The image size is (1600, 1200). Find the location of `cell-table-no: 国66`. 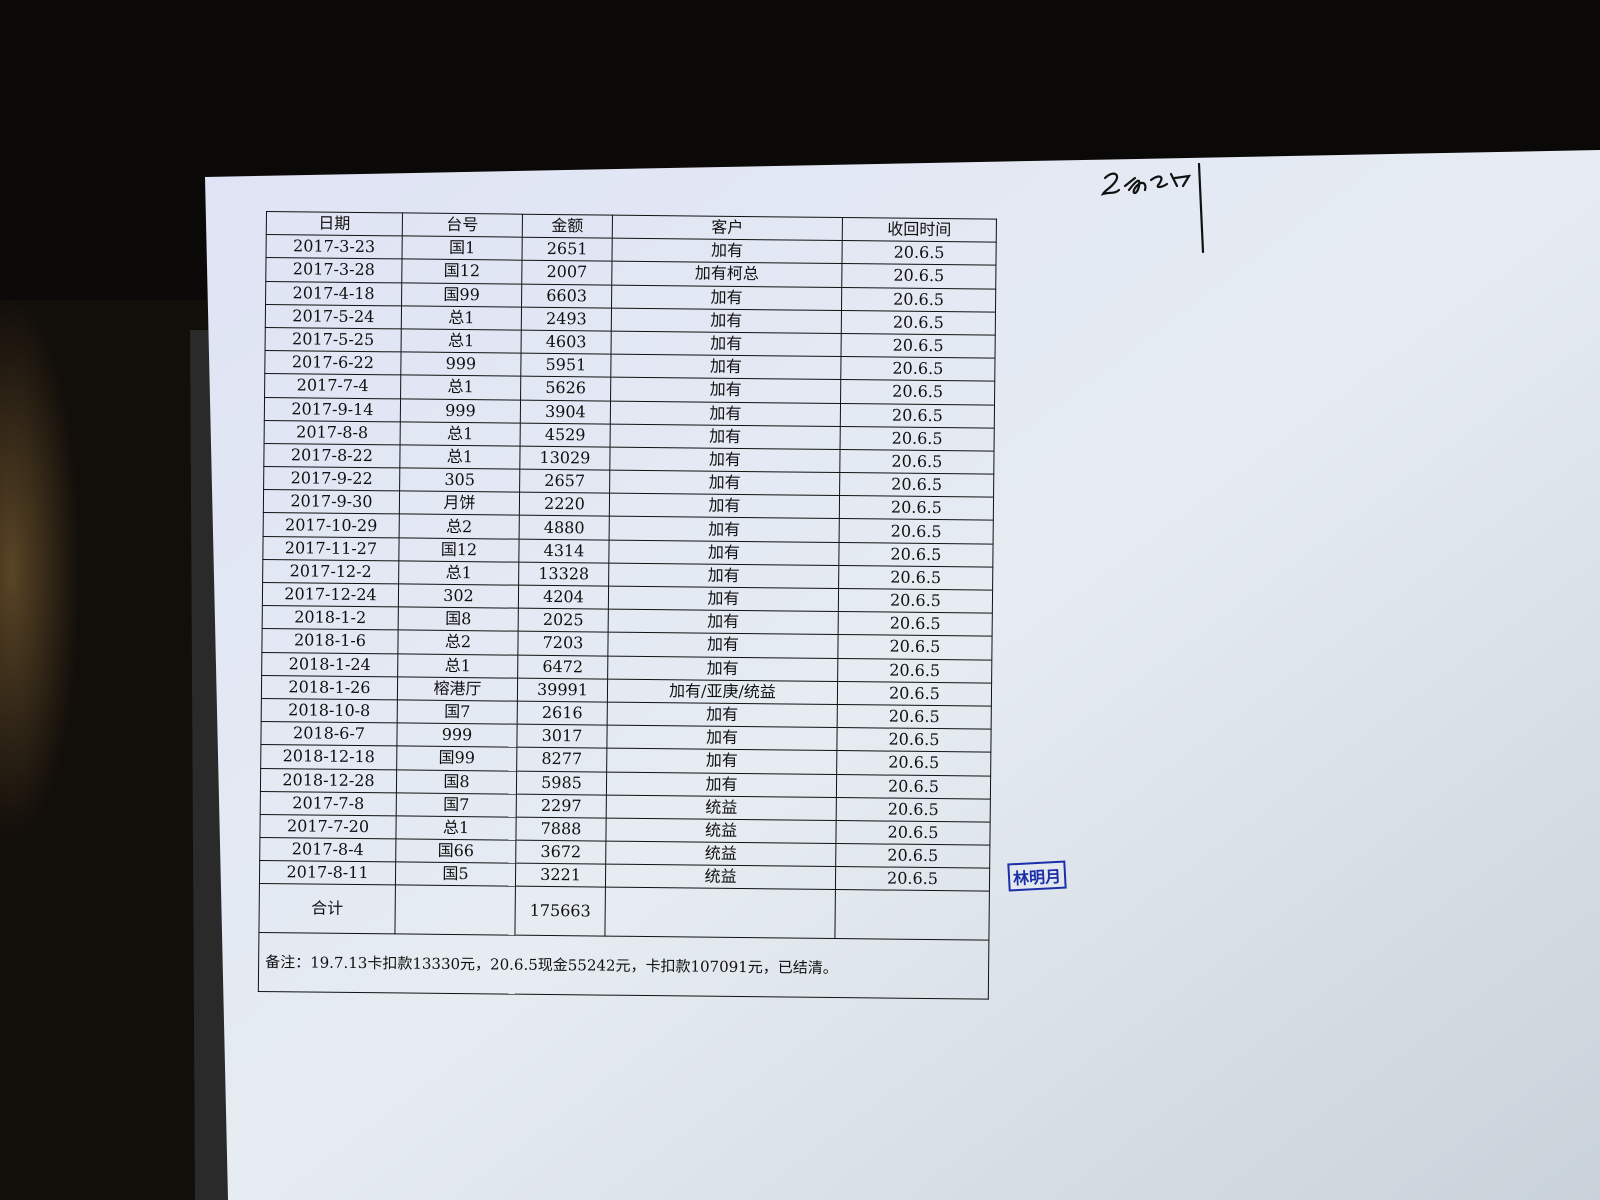

cell-table-no: 国66 is located at coordinates (455, 851).